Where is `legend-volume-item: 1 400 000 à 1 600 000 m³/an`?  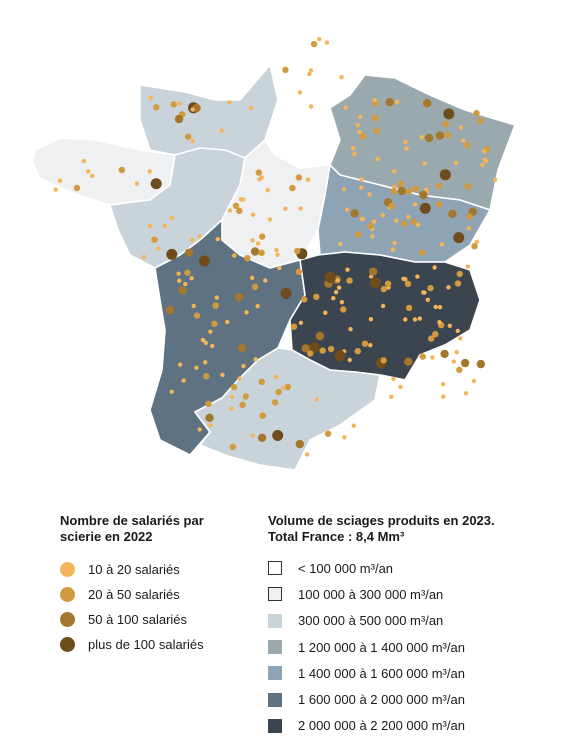
legend-volume-item: 1 400 000 à 1 600 000 m³/an is located at coordinates (418, 673).